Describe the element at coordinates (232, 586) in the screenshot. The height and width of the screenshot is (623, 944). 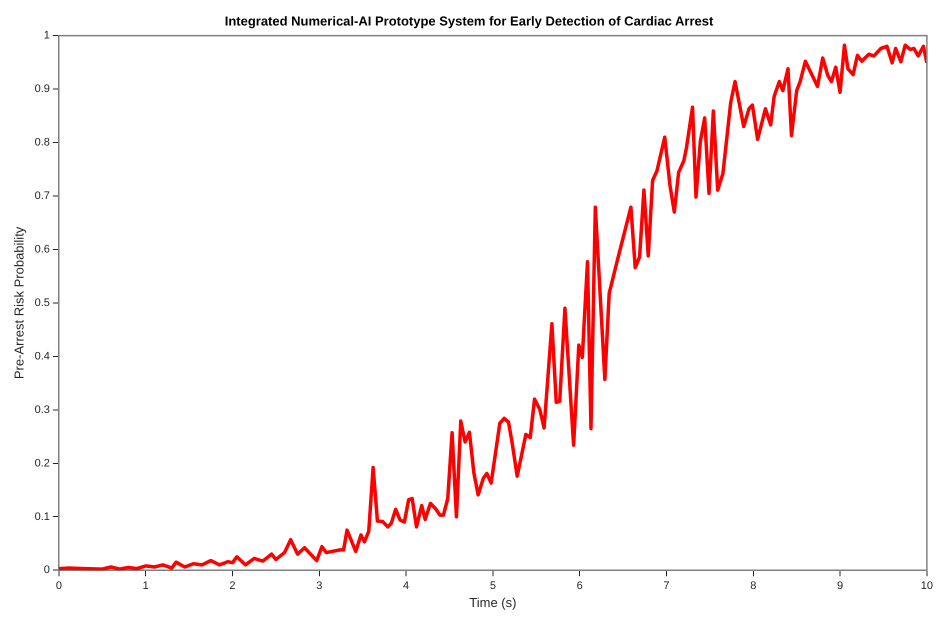
I see `x-tick-label: 2` at that location.